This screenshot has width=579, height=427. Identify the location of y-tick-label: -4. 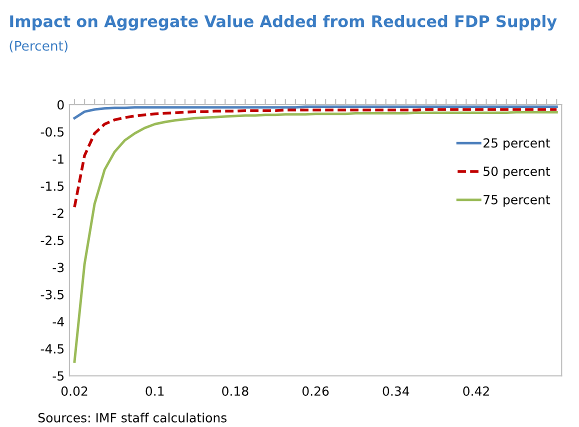
(58, 321).